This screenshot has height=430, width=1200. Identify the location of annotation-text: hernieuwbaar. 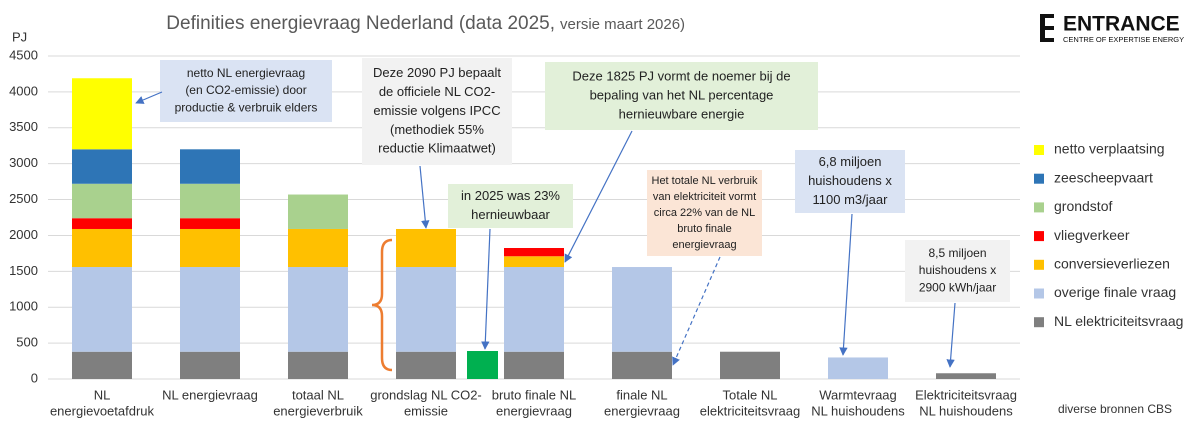
(510, 214).